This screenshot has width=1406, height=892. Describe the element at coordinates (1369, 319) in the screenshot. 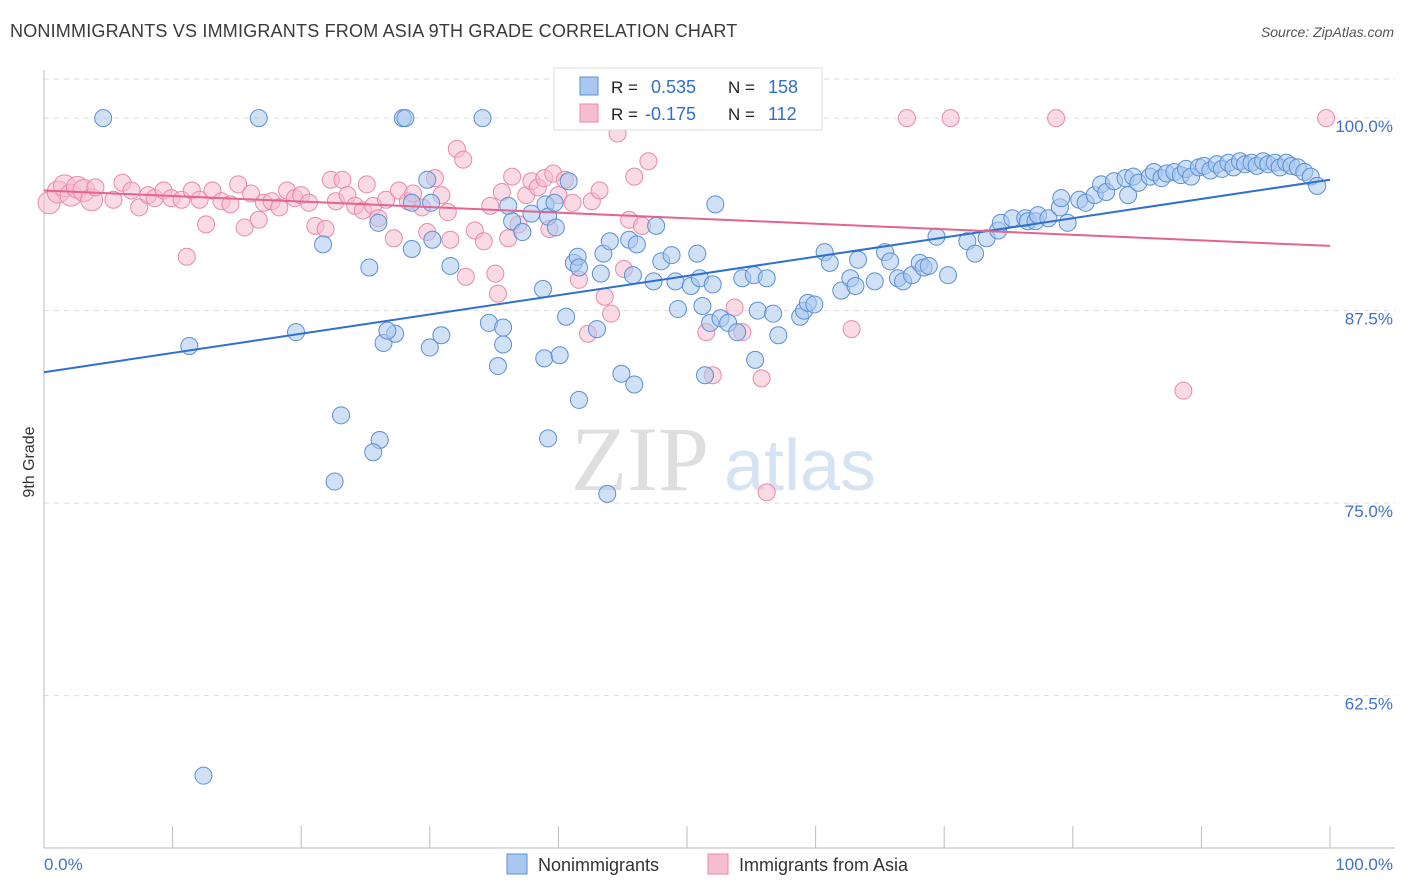

I see `y-tick-label: 87.5%` at that location.